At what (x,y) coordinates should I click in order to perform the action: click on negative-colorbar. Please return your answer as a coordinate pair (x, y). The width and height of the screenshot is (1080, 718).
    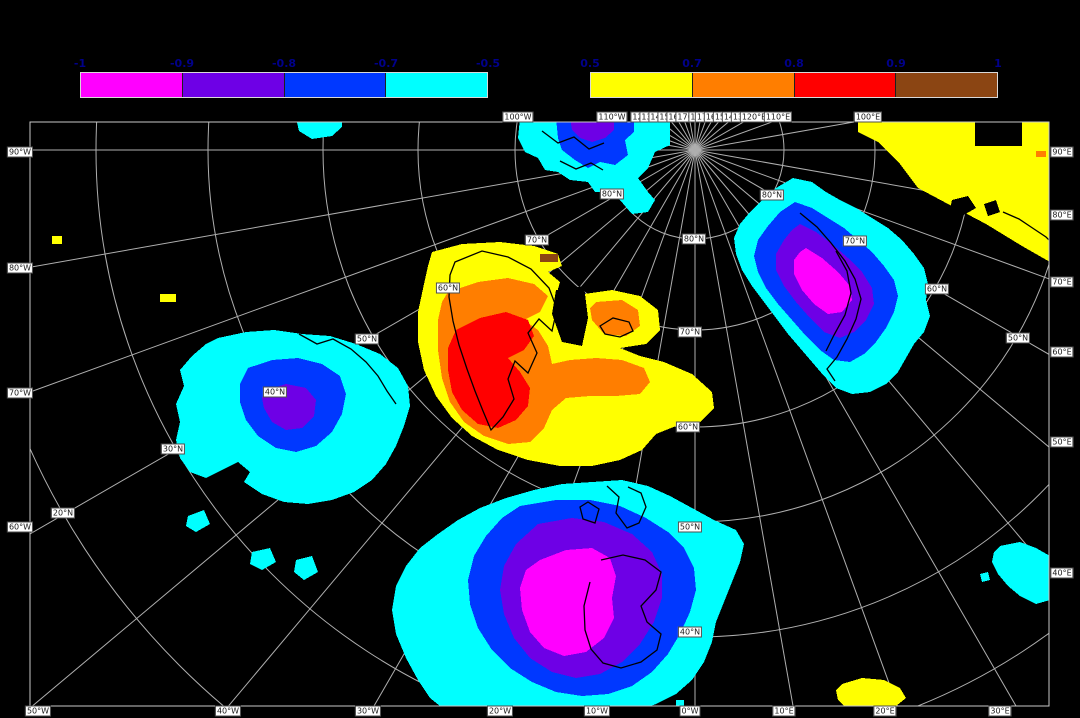
    Looking at the image, I should click on (284, 85).